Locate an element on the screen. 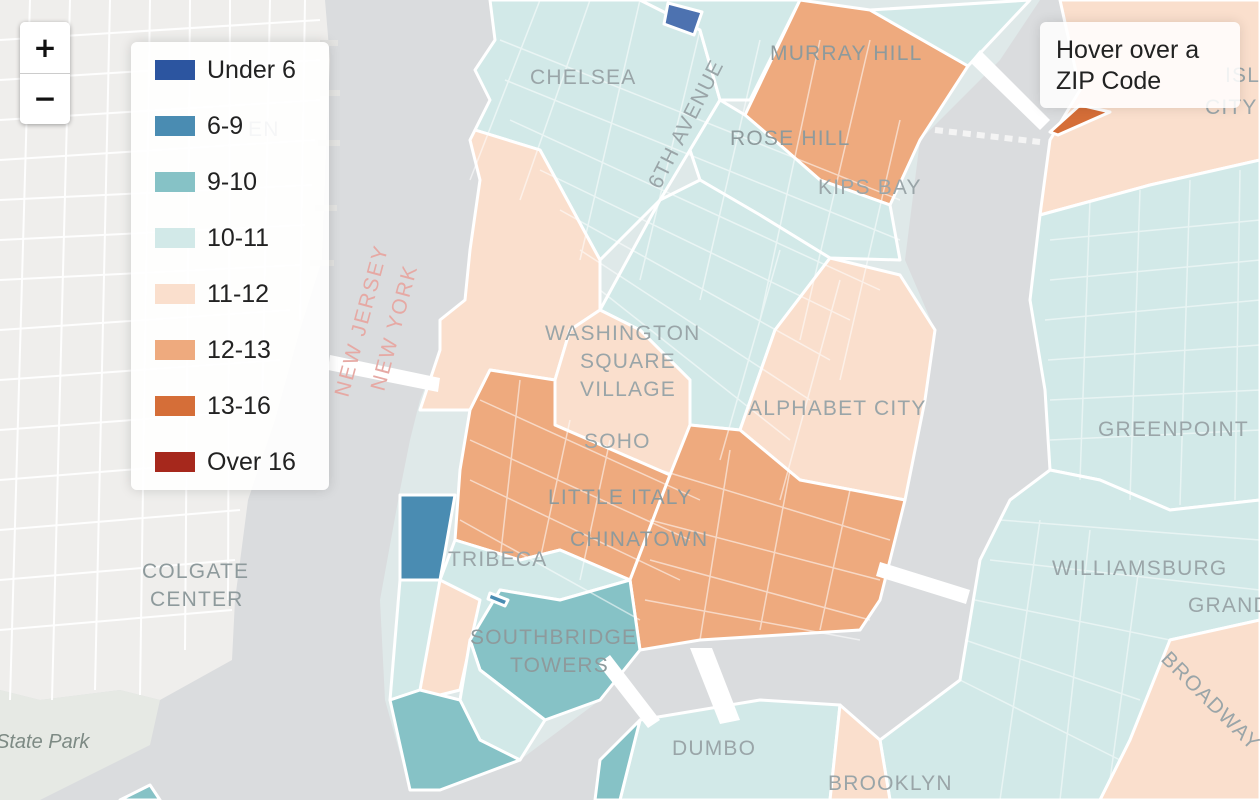 Image resolution: width=1260 pixels, height=800 pixels. queens-midtown-tunnel-dash is located at coordinates (987, 136).